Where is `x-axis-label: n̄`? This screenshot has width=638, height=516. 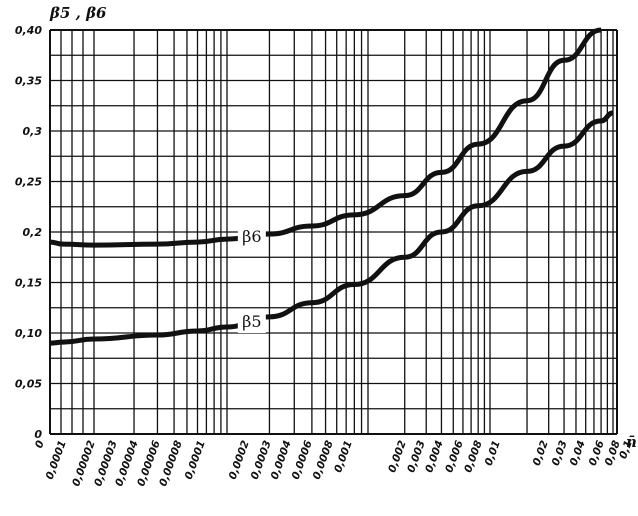
x-axis-label: n̄ is located at coordinates (631, 442).